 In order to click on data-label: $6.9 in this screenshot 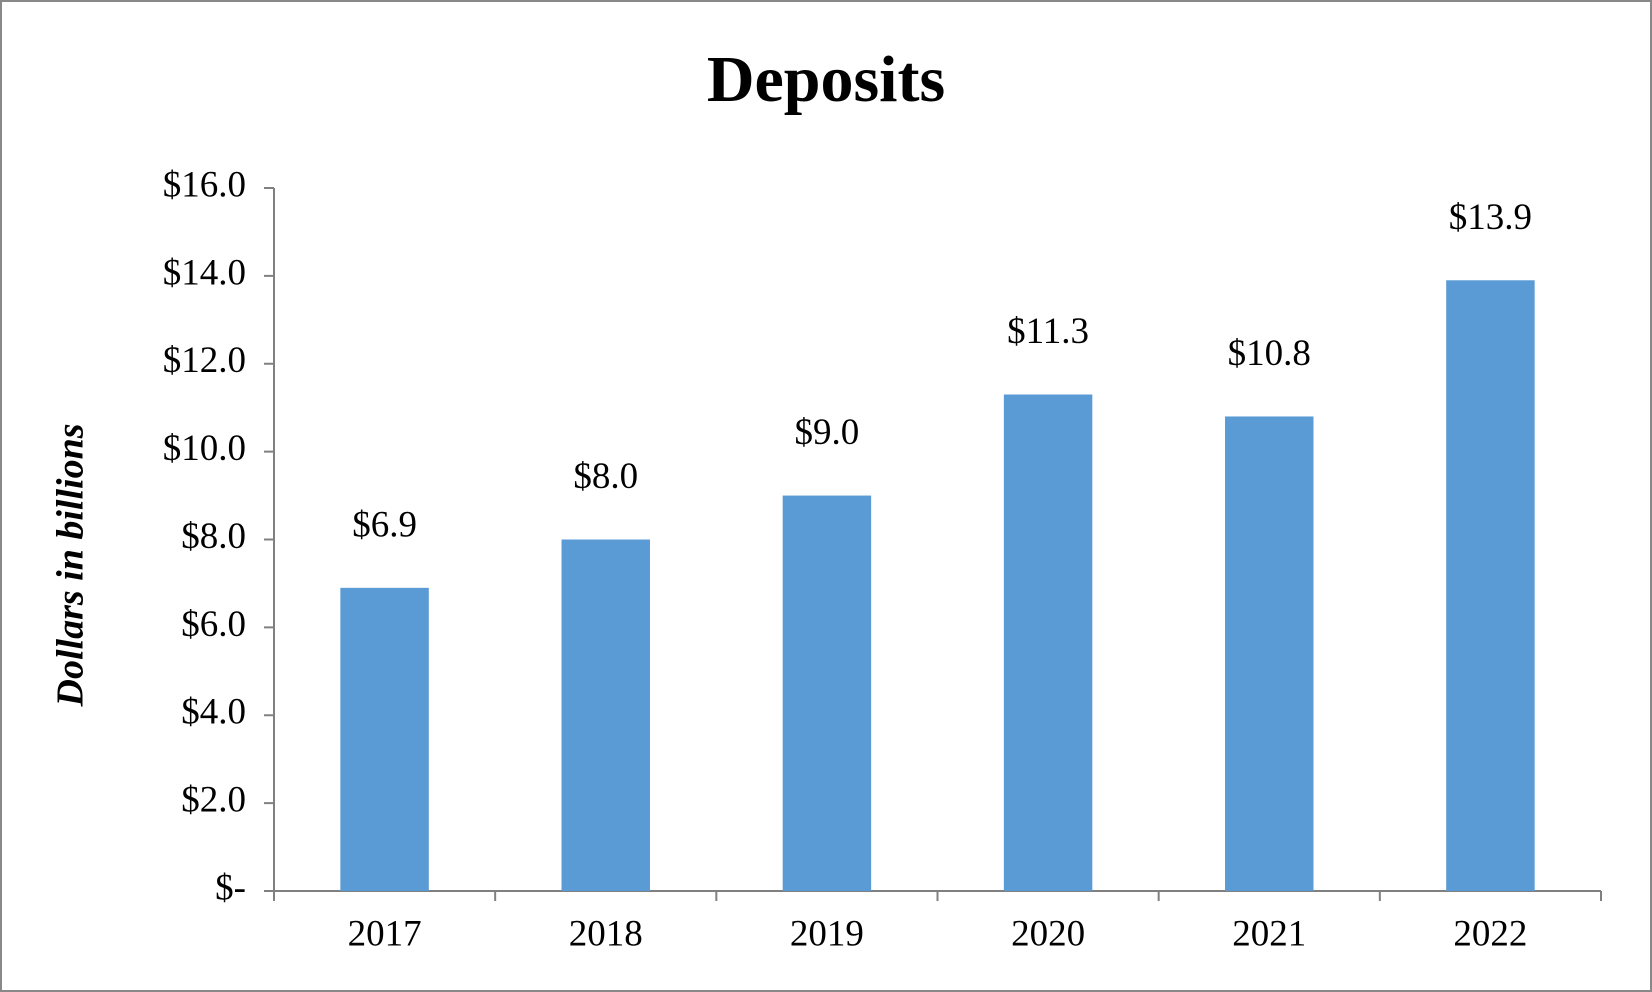, I will do `click(384, 524)`.